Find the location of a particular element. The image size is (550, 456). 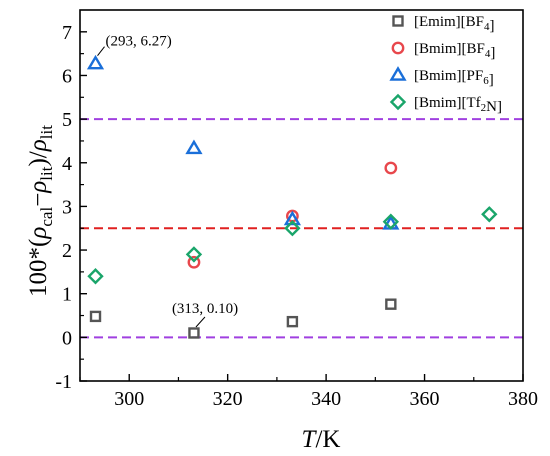

x-tick-label: 360 is located at coordinates (425, 399).